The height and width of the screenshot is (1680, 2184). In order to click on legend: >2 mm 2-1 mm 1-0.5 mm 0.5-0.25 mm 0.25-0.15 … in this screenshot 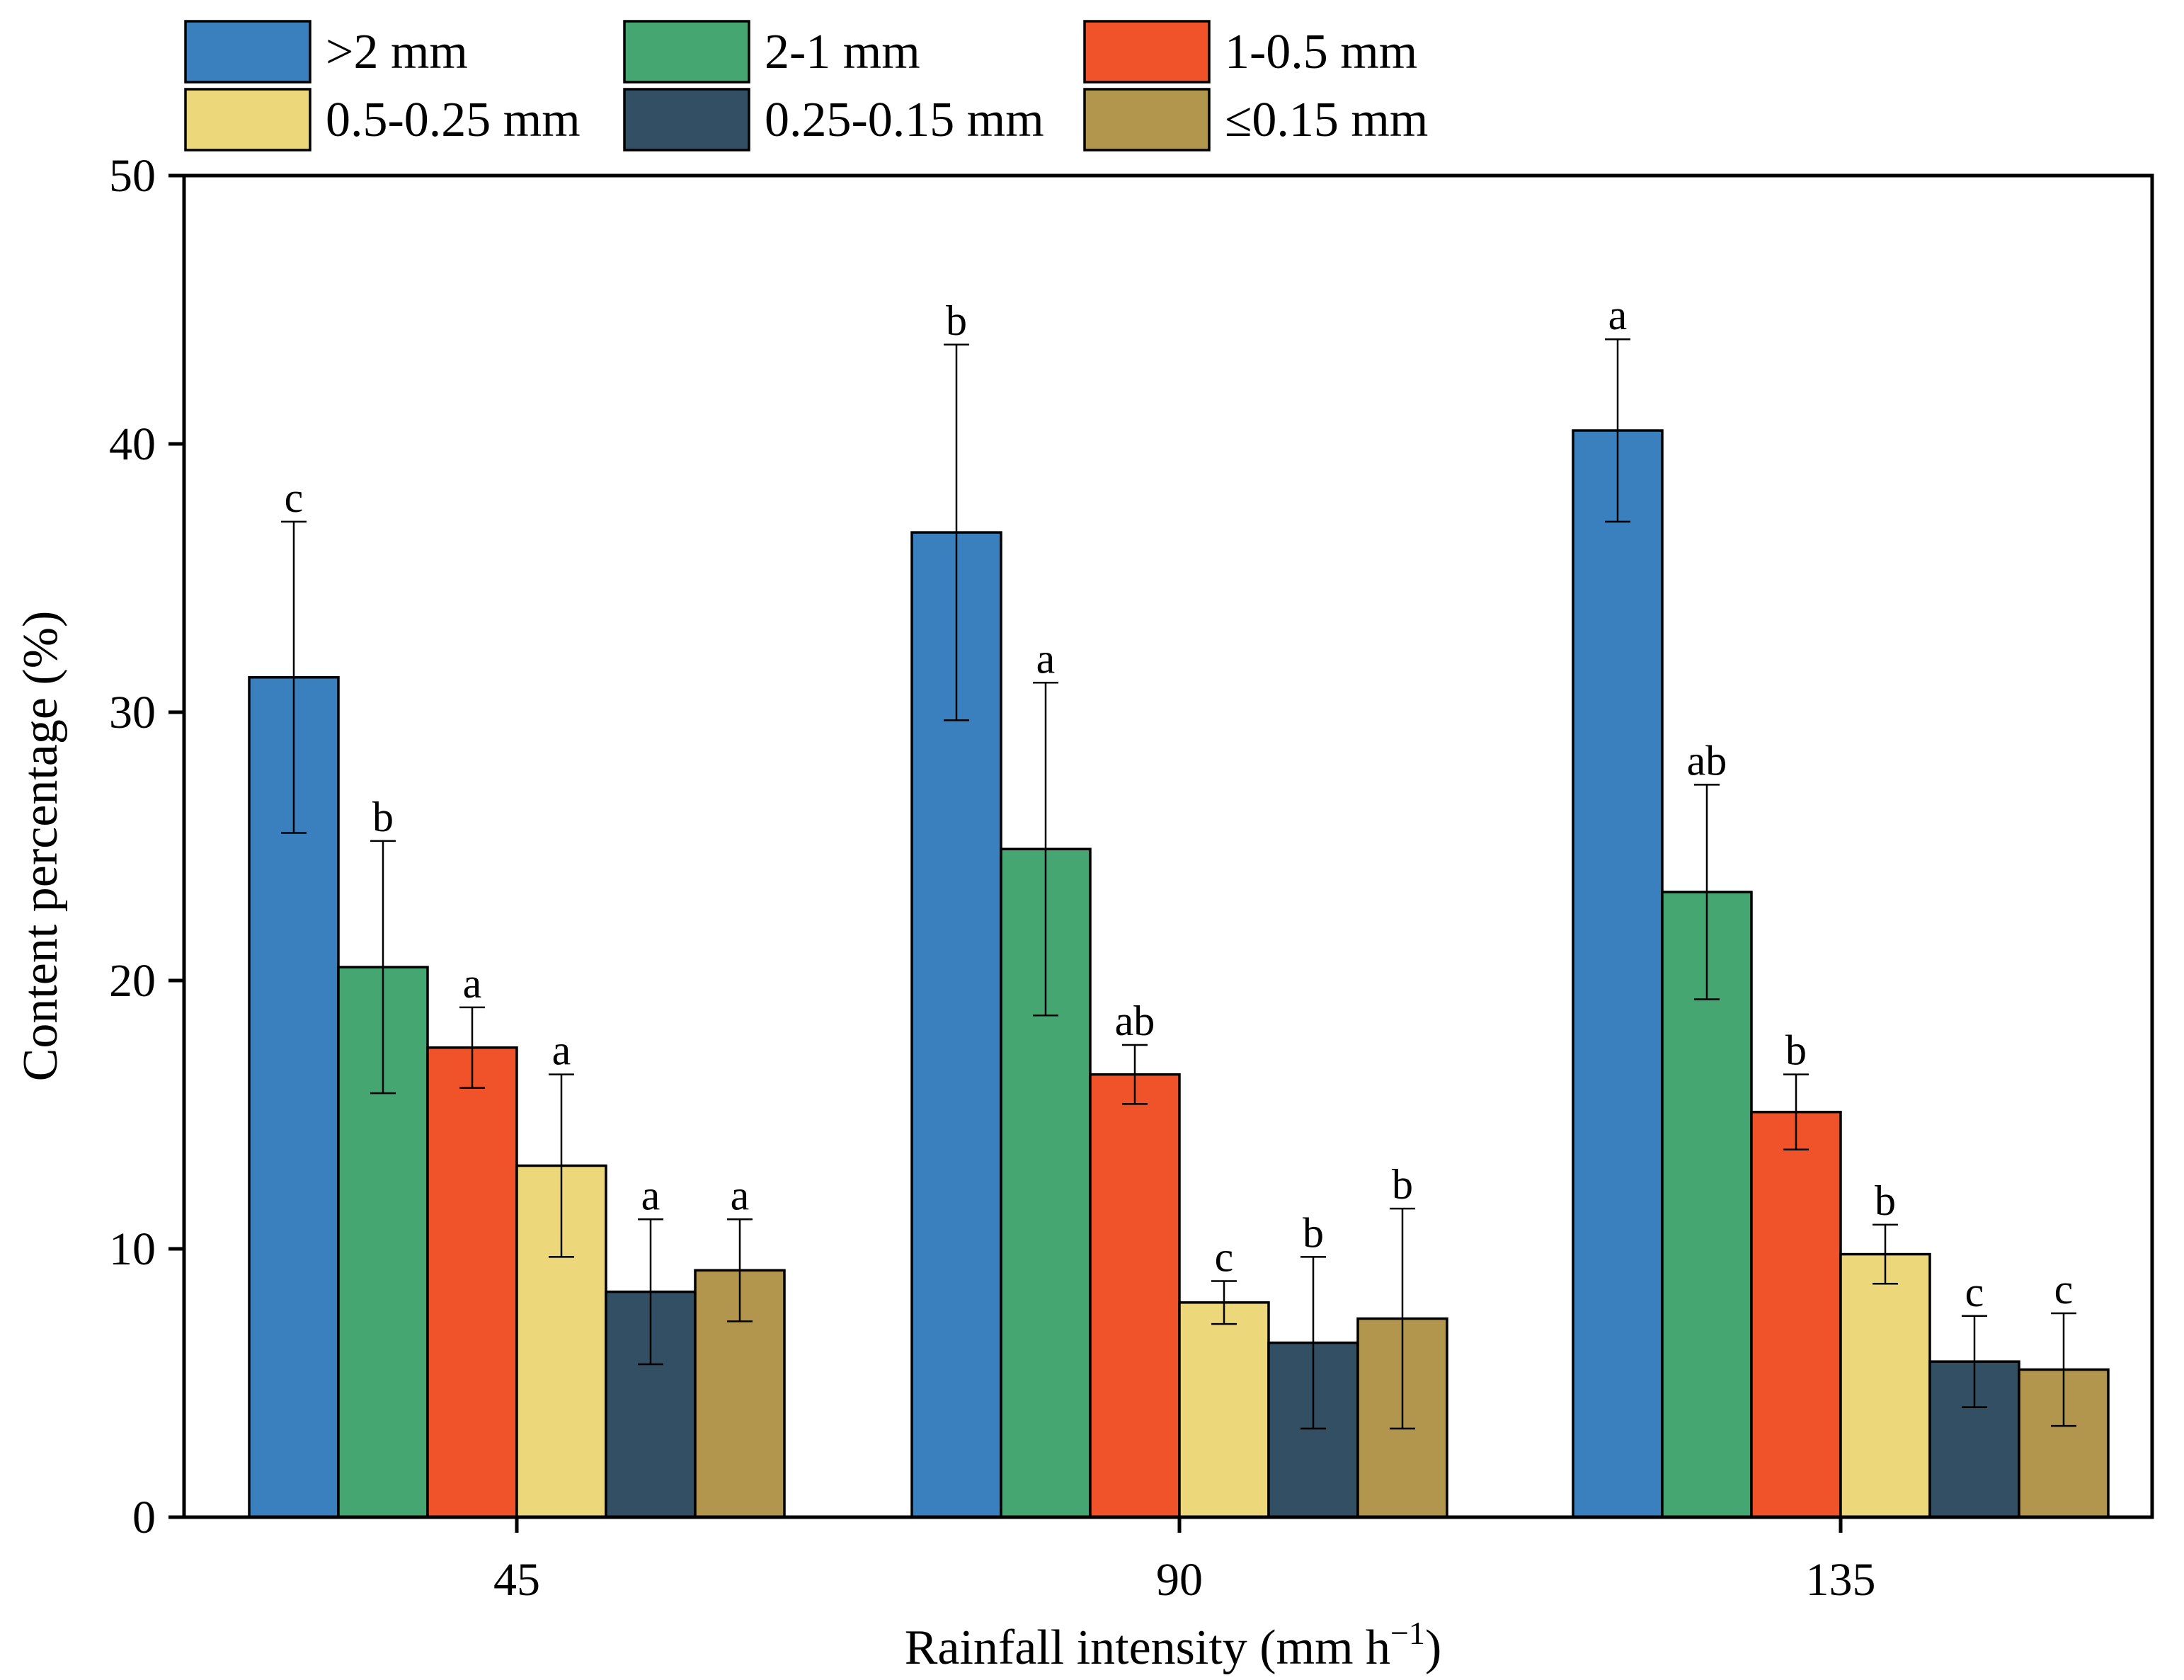, I will do `click(806, 86)`.